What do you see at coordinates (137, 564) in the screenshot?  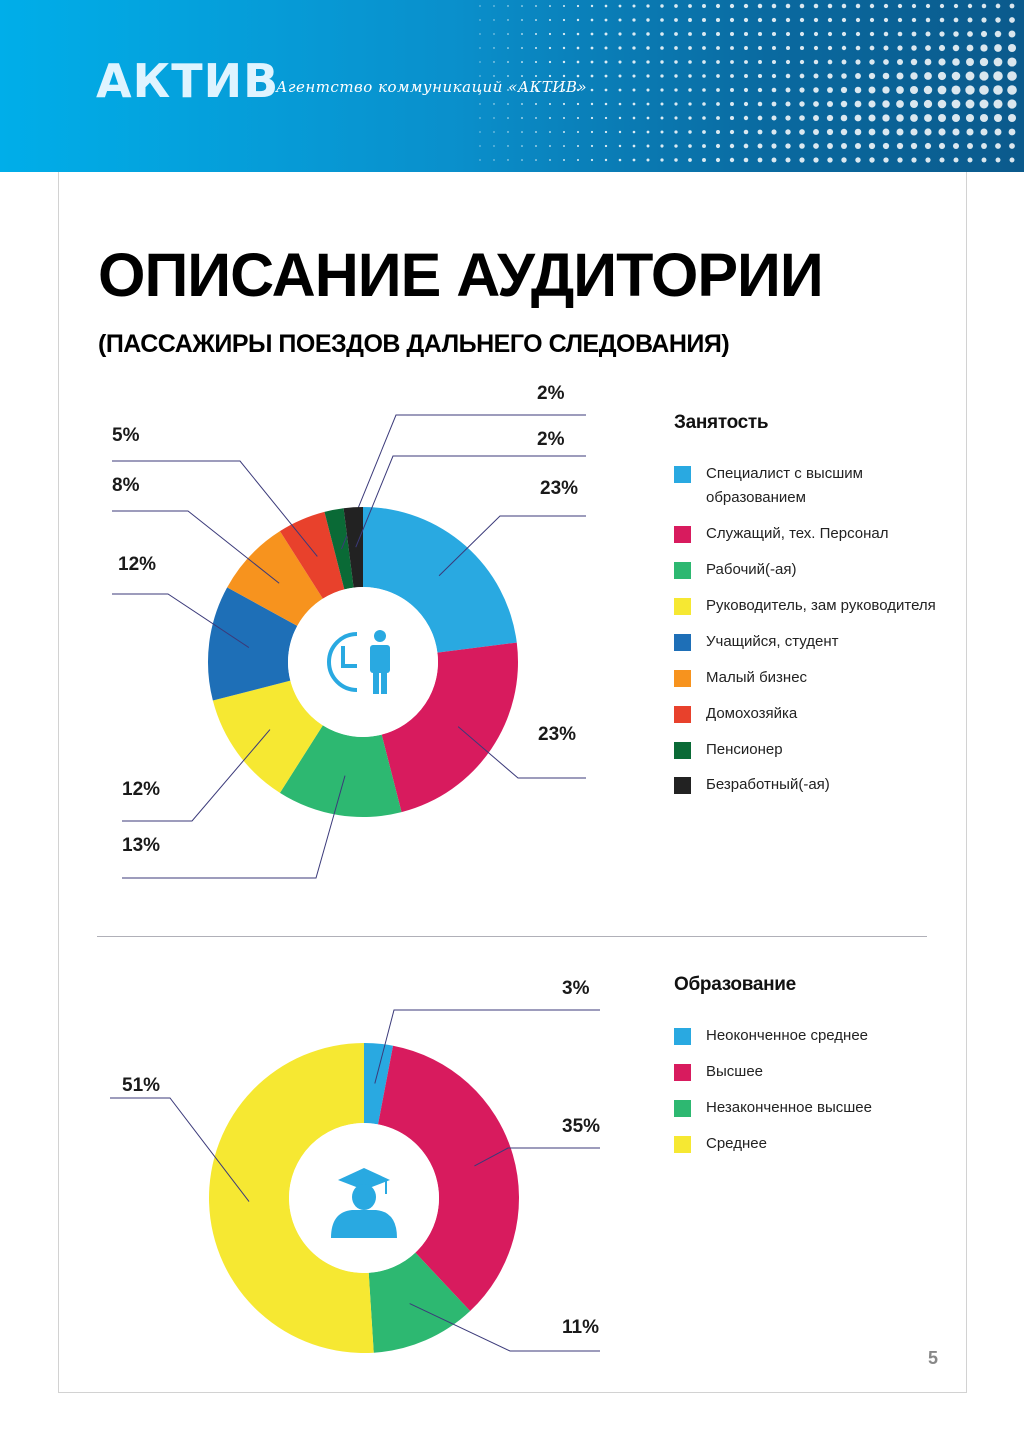 I see `slice-percent-label: 12%` at bounding box center [137, 564].